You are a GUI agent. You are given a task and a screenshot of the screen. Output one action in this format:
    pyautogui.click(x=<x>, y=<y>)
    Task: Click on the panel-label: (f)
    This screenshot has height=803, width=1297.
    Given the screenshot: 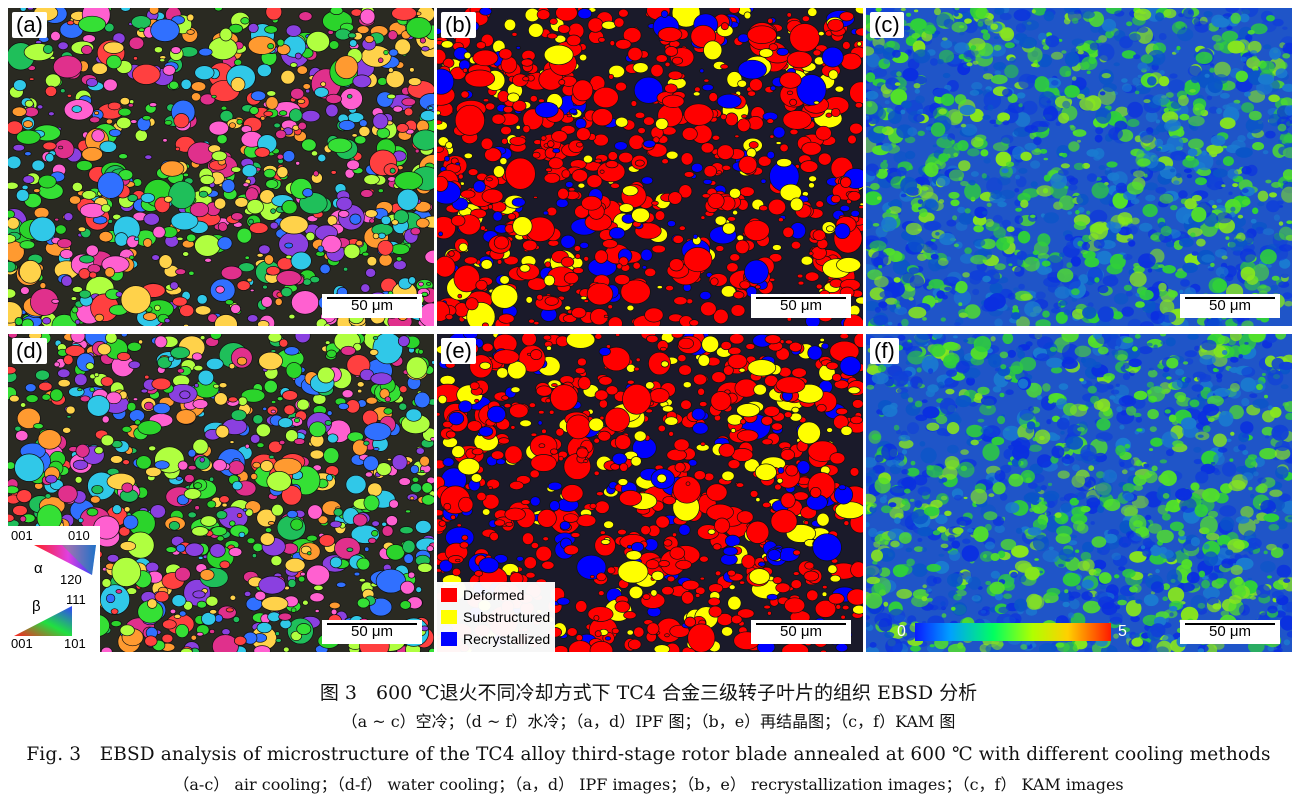 What is the action you would take?
    pyautogui.click(x=884, y=351)
    